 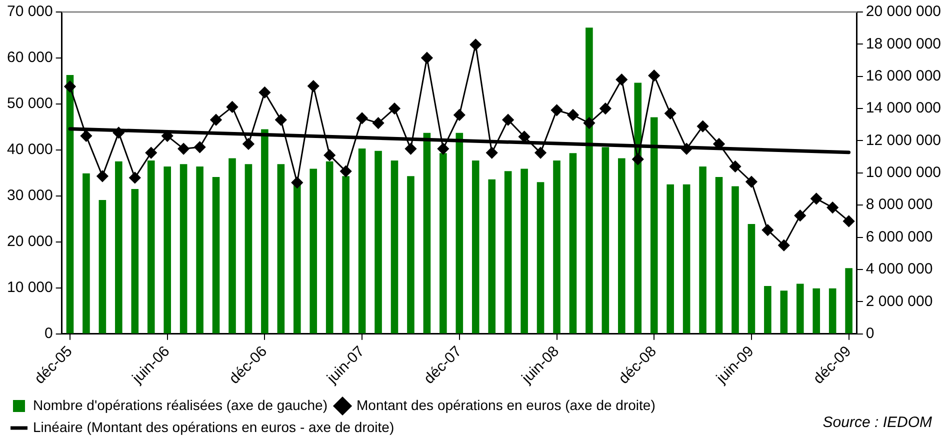 What do you see at coordinates (29, 287) in the screenshot?
I see `y-tick-label: 10 000` at bounding box center [29, 287].